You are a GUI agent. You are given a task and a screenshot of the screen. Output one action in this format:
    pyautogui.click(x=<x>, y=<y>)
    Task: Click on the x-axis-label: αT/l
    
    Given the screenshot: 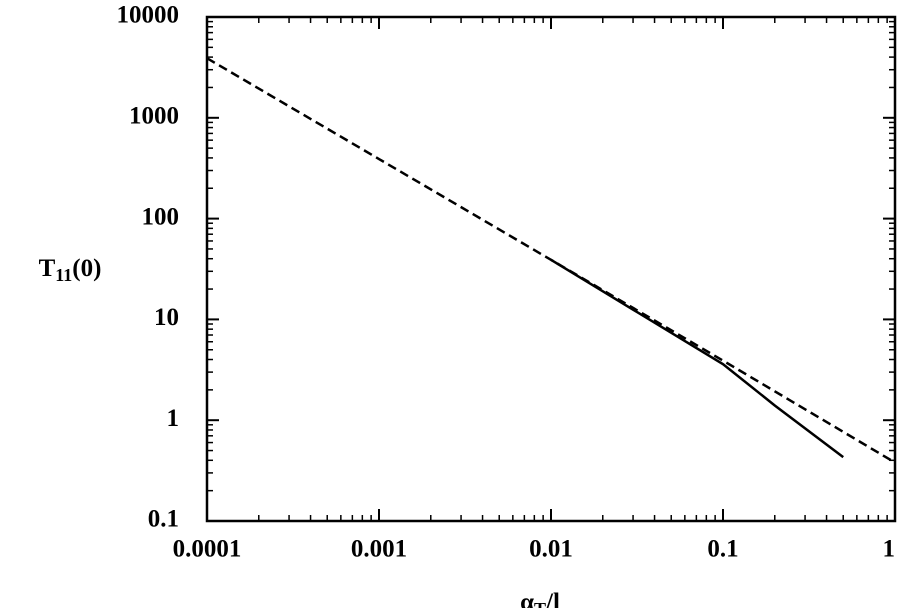 What is the action you would take?
    pyautogui.click(x=540, y=598)
    